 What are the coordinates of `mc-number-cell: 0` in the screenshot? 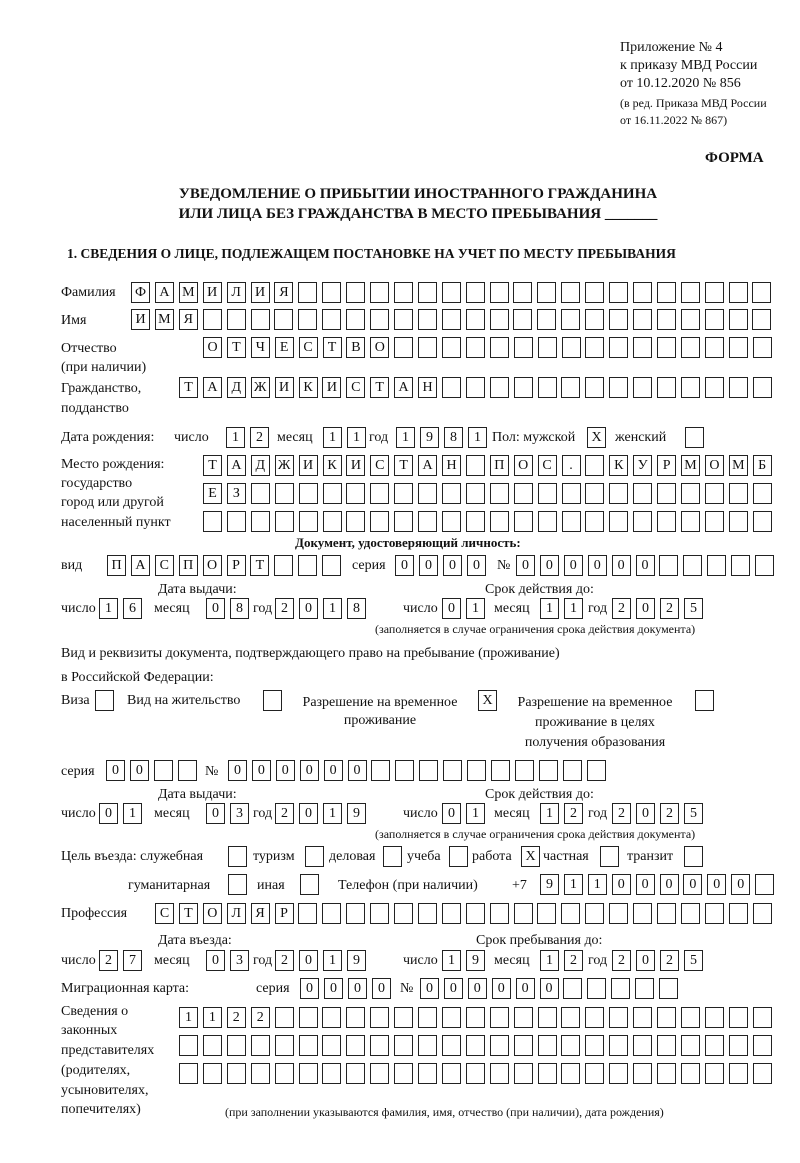 It's located at (477, 988).